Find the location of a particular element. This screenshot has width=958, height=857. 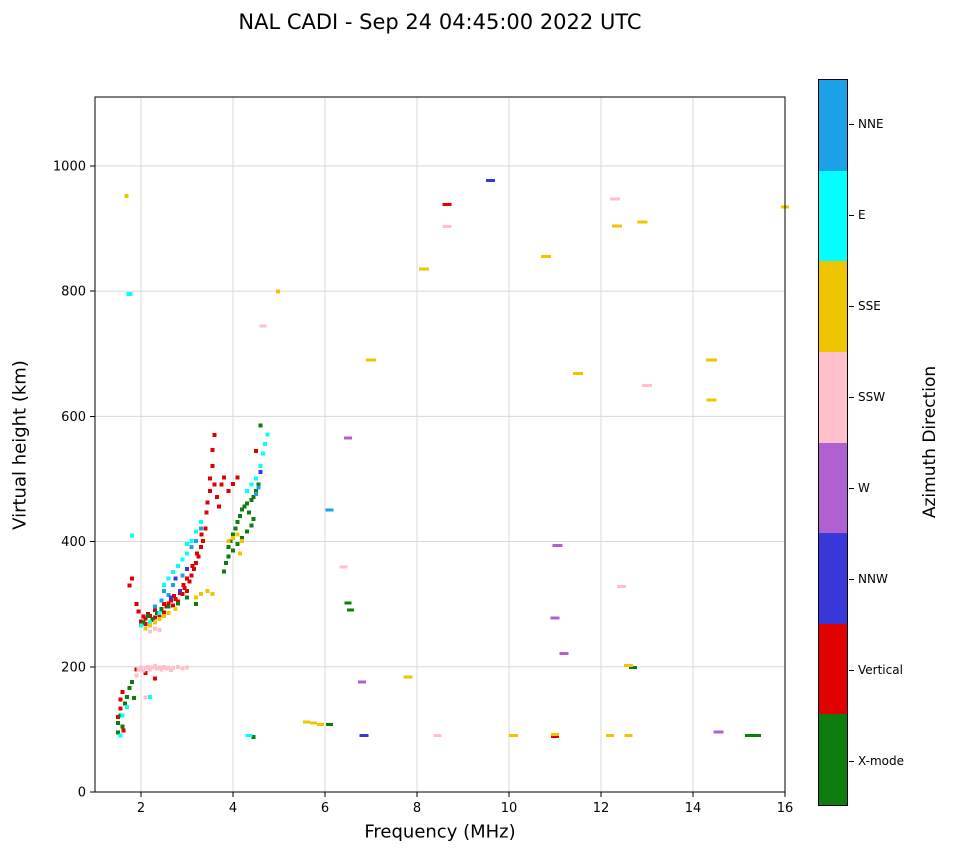

y-tick-label: 200 is located at coordinates (73, 667).